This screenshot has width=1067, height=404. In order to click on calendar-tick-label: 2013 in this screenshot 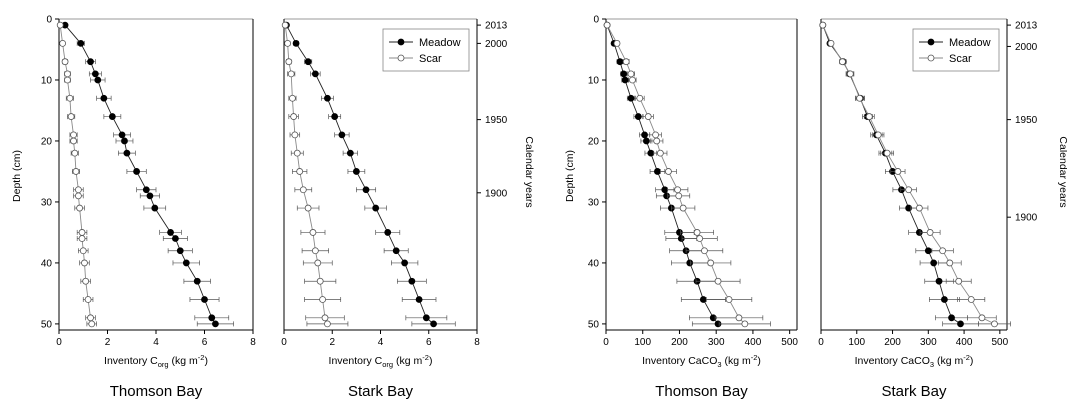, I will do `click(496, 26)`.